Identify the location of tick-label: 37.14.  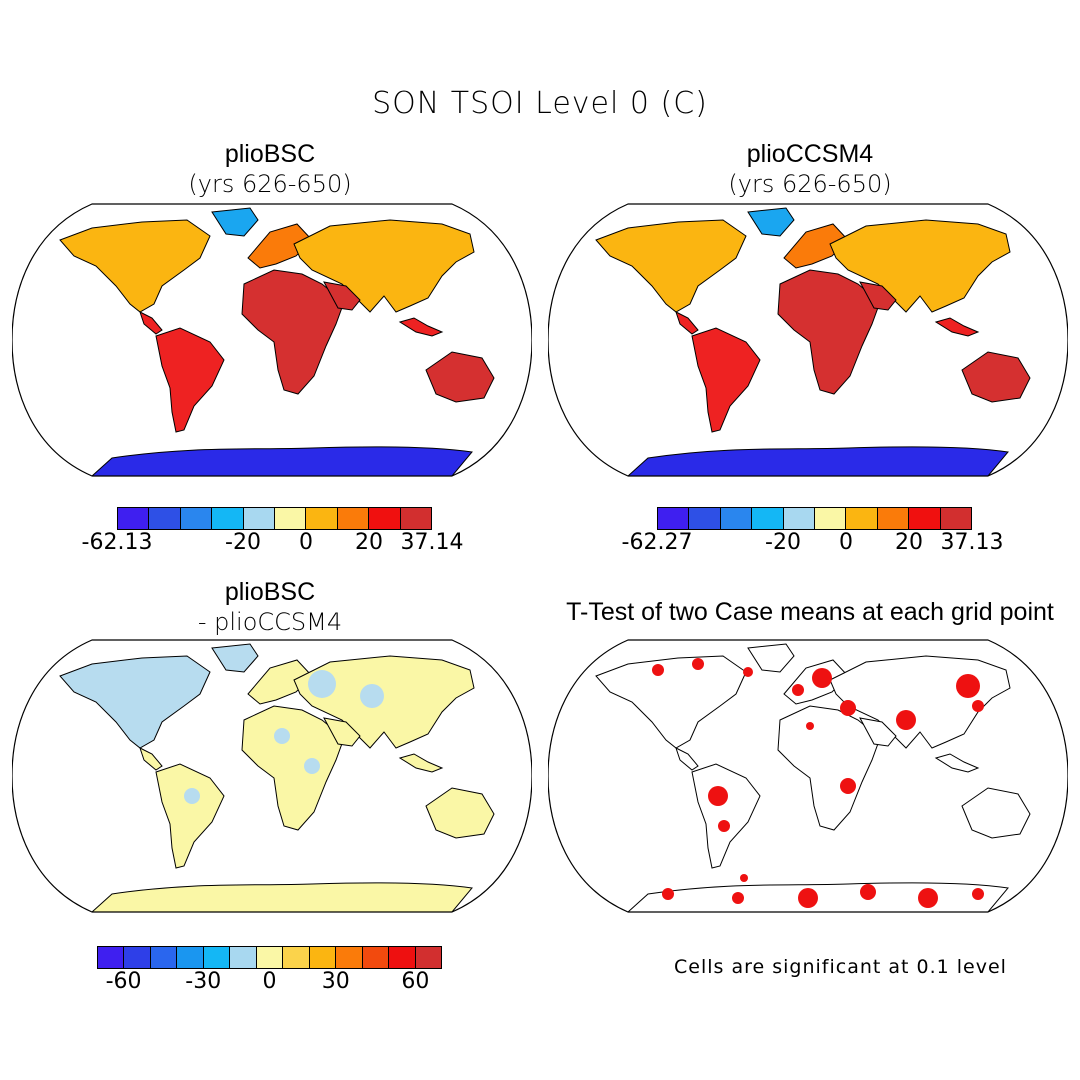
(432, 542).